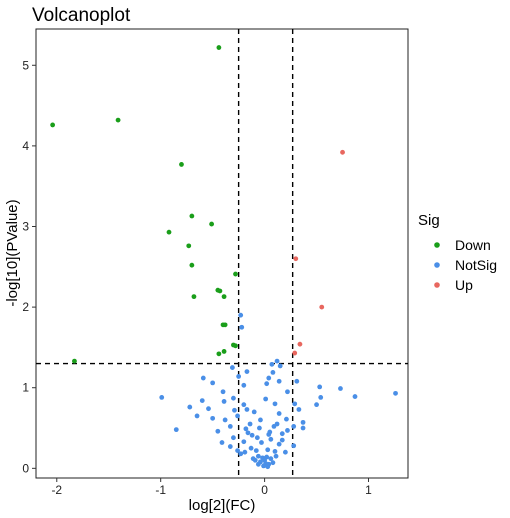 This screenshot has width=510, height=518. What do you see at coordinates (429, 220) in the screenshot?
I see `legend-title: Sig` at bounding box center [429, 220].